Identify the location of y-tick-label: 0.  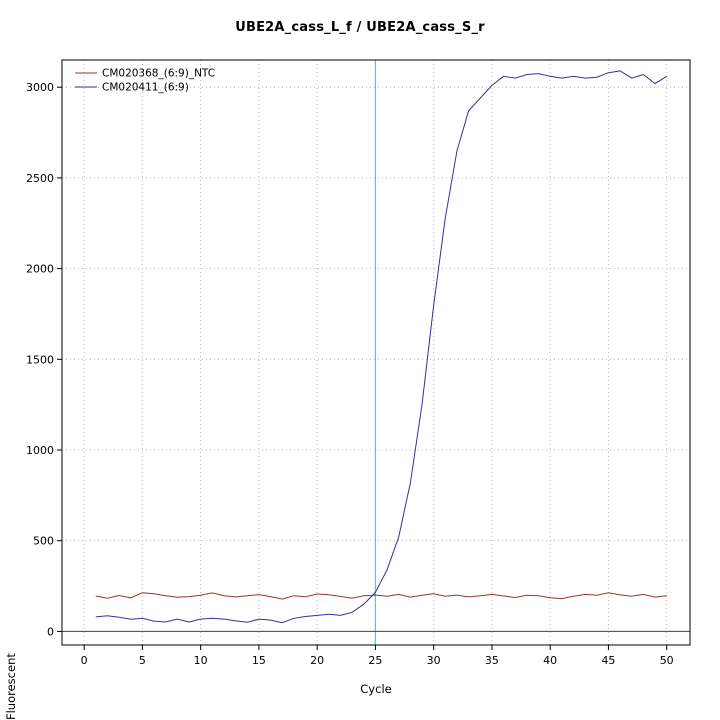
(50, 631).